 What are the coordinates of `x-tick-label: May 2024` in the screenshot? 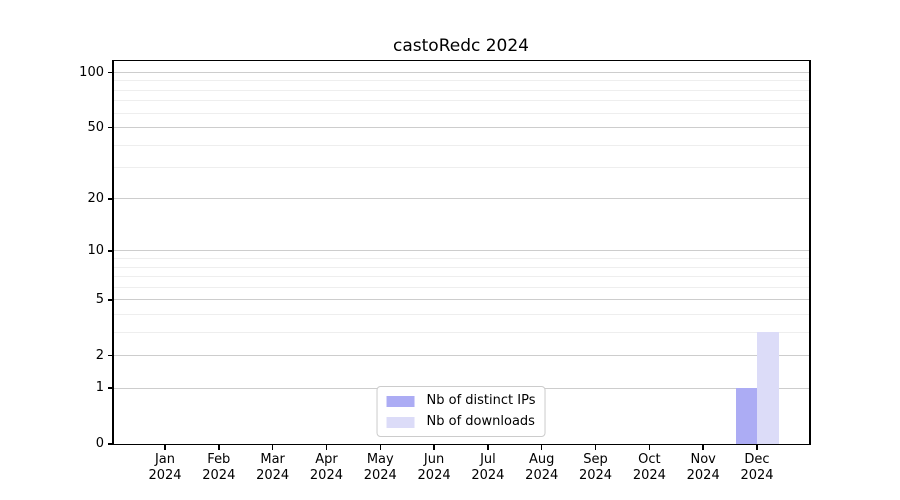 It's located at (380, 467).